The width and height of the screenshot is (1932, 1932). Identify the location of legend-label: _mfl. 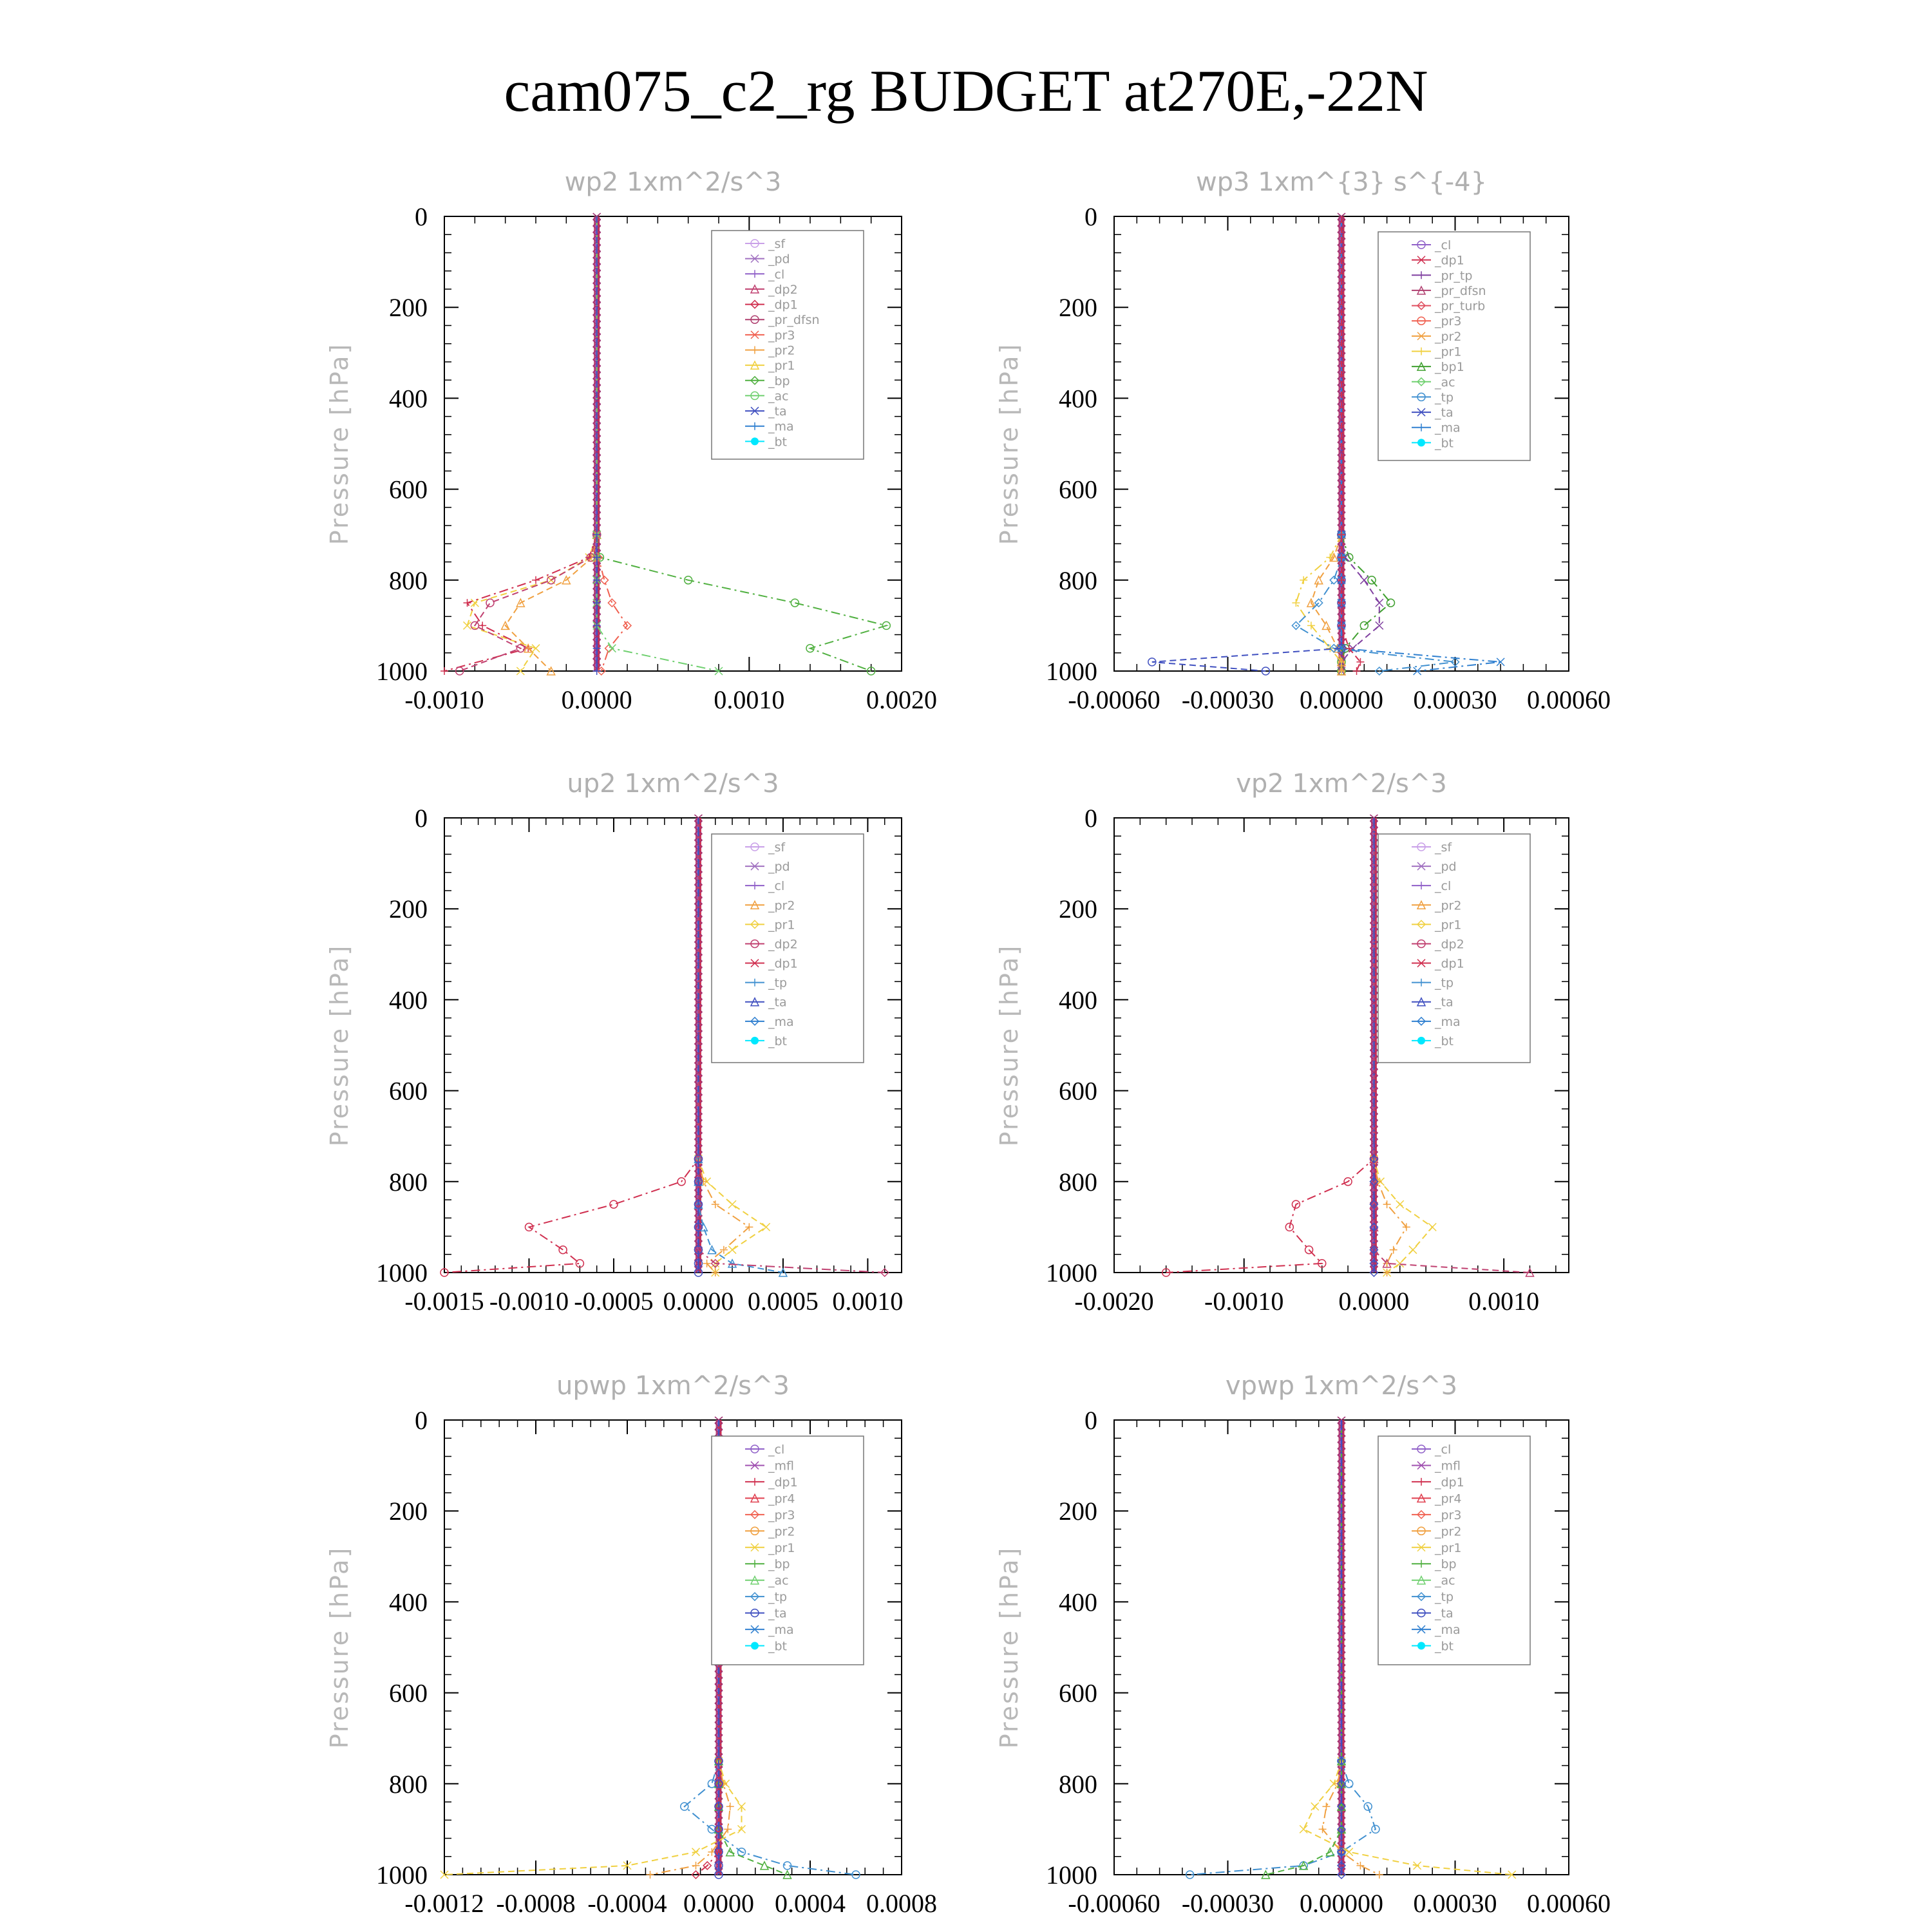
(1448, 1466).